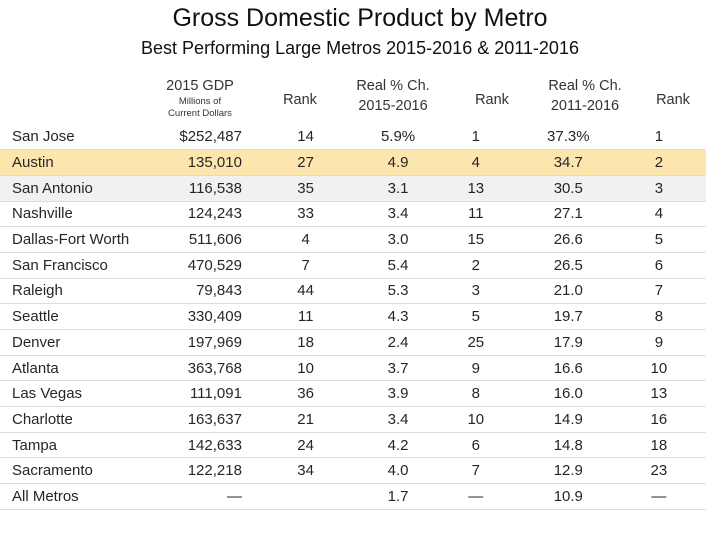 The width and height of the screenshot is (720, 540). I want to click on rank-2011-2016: 7, so click(658, 291).